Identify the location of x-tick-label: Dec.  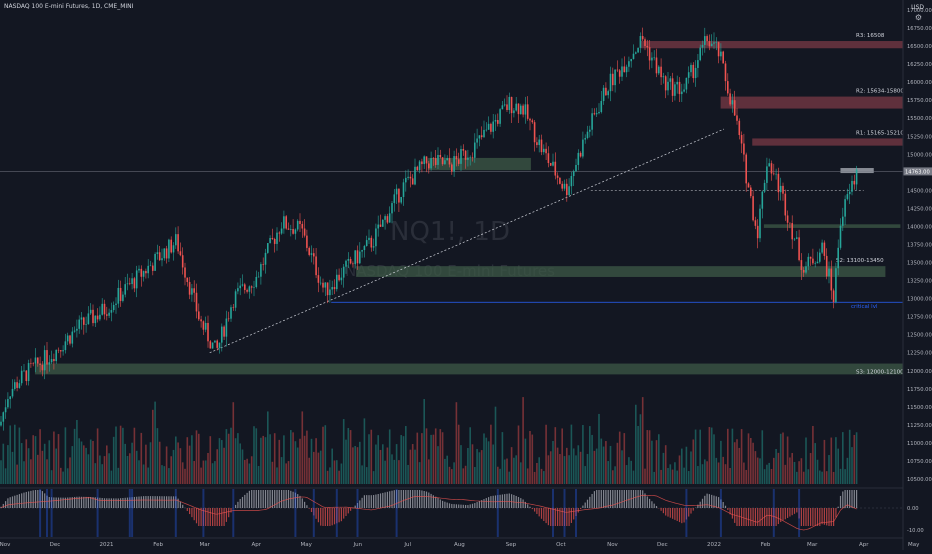
(662, 545).